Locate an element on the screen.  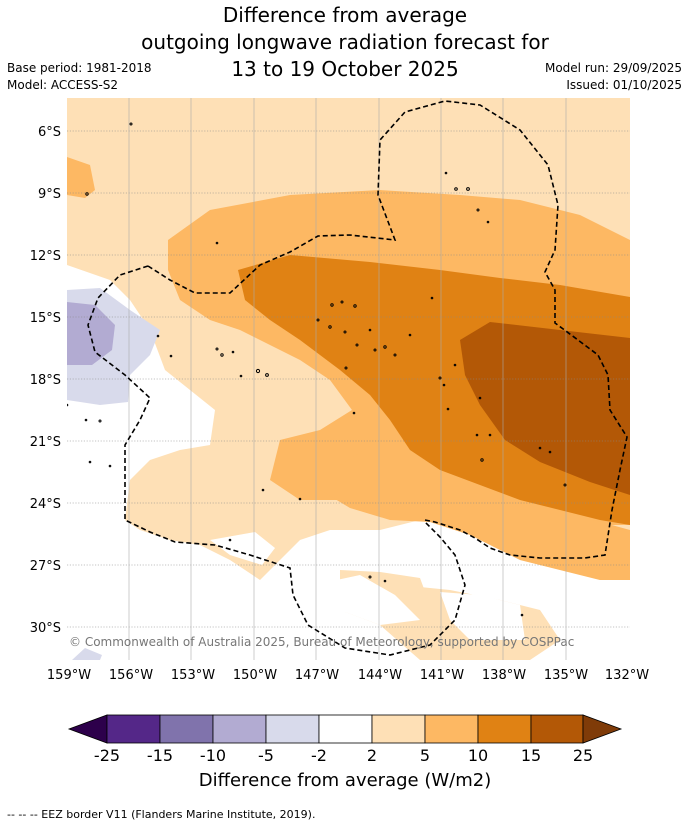
lon-tick-label: 144°W is located at coordinates (380, 675).